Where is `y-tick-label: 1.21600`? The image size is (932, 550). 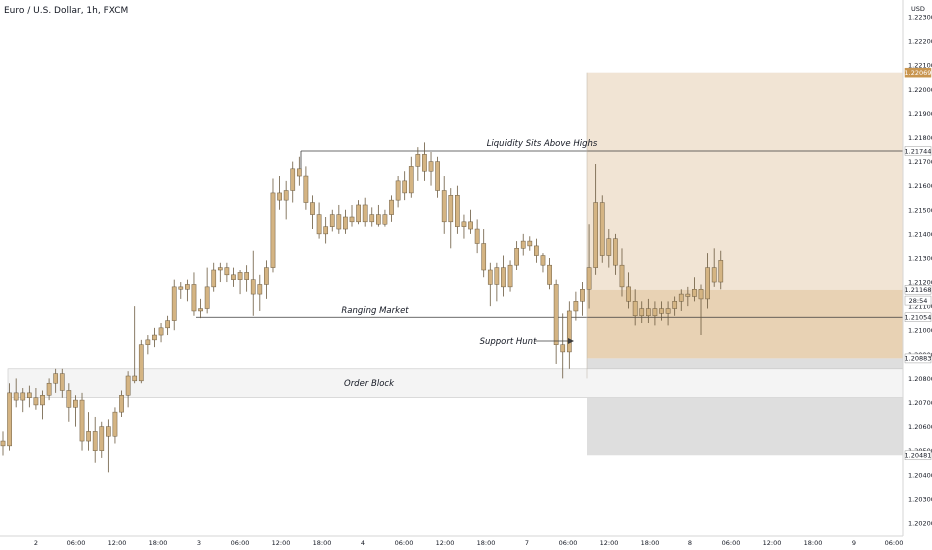
y-tick-label: 1.21600 is located at coordinates (920, 186).